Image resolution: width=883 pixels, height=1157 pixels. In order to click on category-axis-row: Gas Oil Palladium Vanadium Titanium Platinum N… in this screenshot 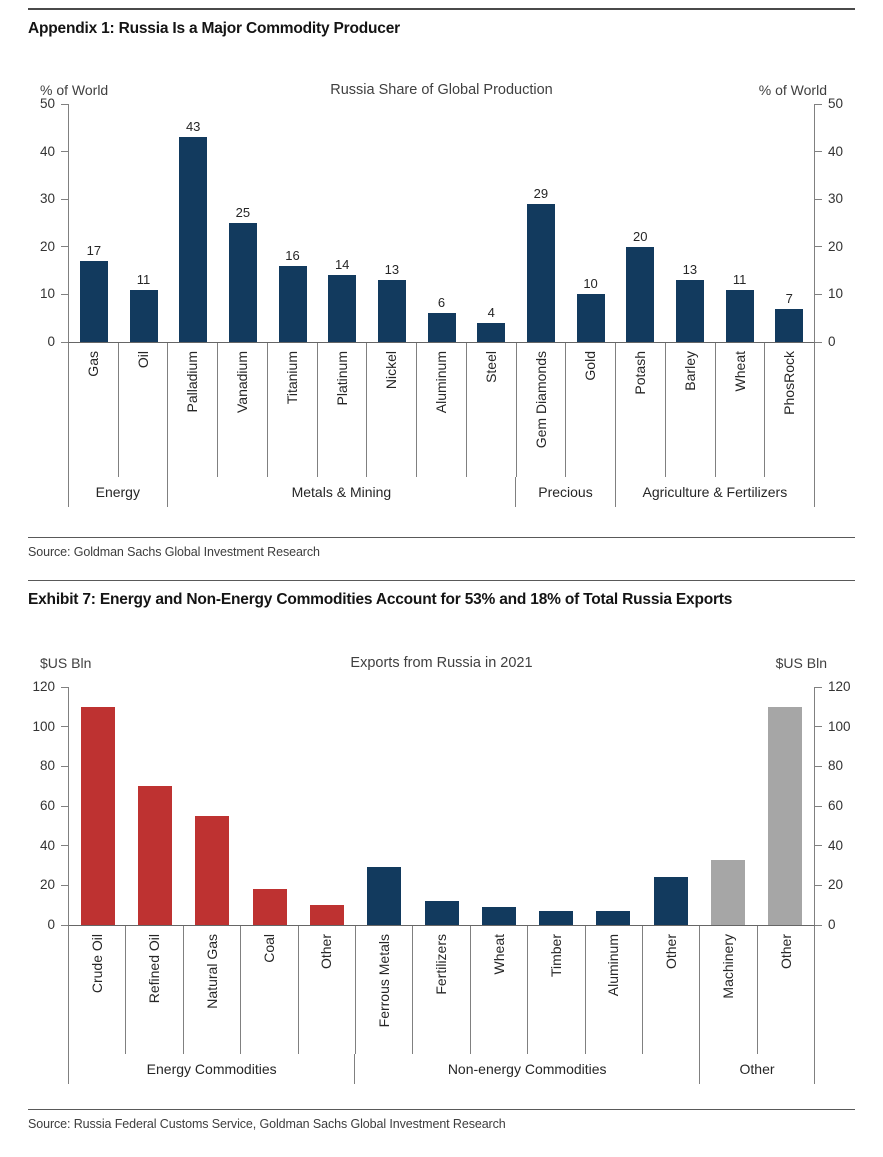, I will do `click(441, 410)`.